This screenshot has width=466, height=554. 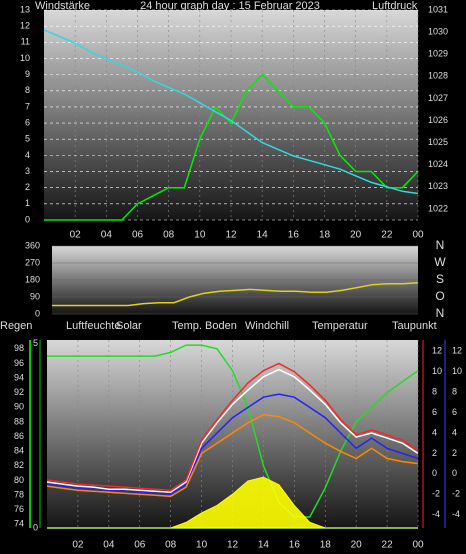 What do you see at coordinates (434, 391) in the screenshot?
I see `y2-tick-label: 8` at bounding box center [434, 391].